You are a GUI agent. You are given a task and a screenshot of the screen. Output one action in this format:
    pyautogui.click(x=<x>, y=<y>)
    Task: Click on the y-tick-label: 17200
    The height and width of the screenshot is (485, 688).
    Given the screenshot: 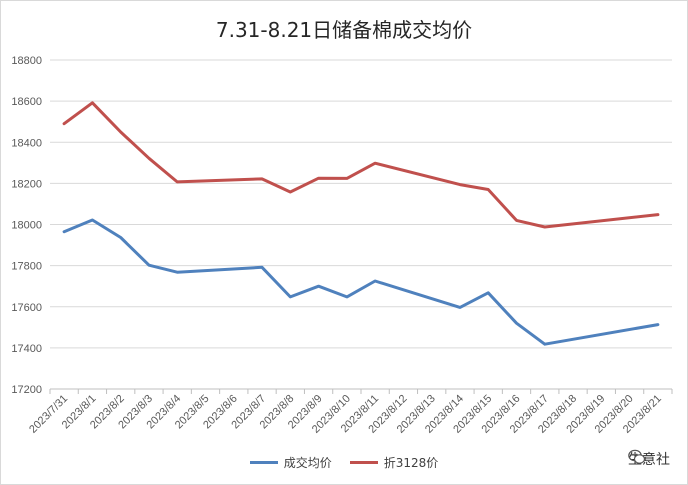 What is the action you would take?
    pyautogui.click(x=26, y=390)
    